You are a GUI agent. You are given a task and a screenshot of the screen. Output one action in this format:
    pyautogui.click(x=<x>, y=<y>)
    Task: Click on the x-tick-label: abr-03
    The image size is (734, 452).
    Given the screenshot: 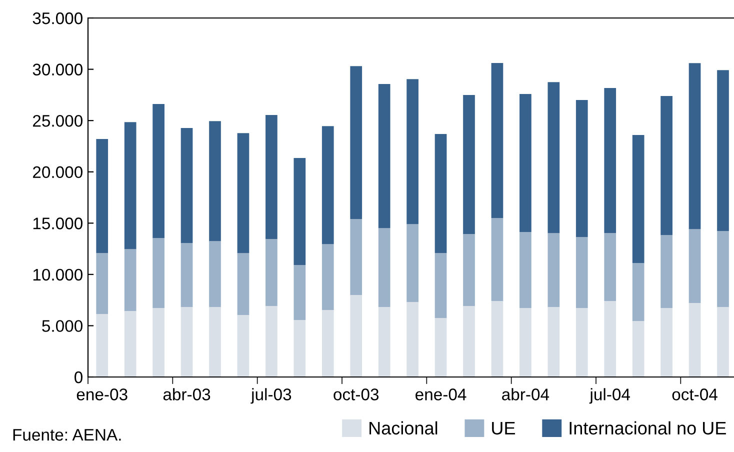 What is the action you would take?
    pyautogui.click(x=186, y=394)
    